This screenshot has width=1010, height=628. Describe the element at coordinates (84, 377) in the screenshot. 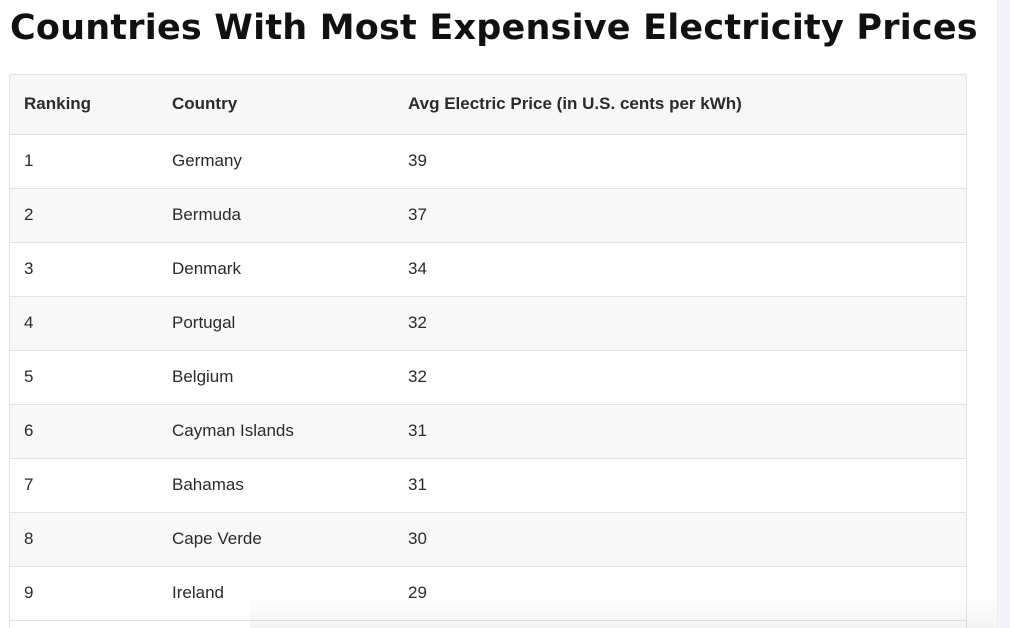

I see `cell-ranking: 5` at that location.